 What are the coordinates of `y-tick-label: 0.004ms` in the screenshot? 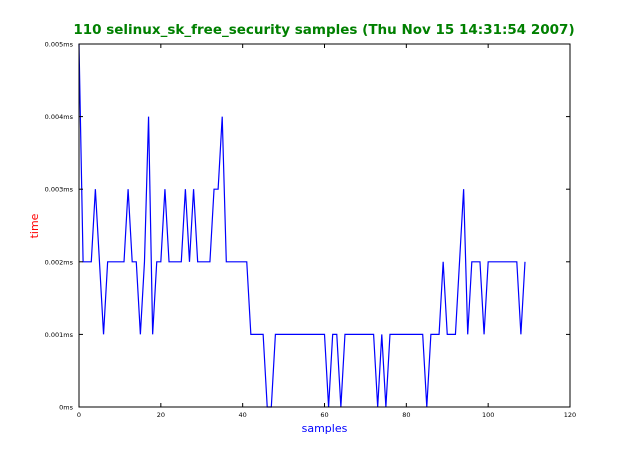 It's located at (59, 117).